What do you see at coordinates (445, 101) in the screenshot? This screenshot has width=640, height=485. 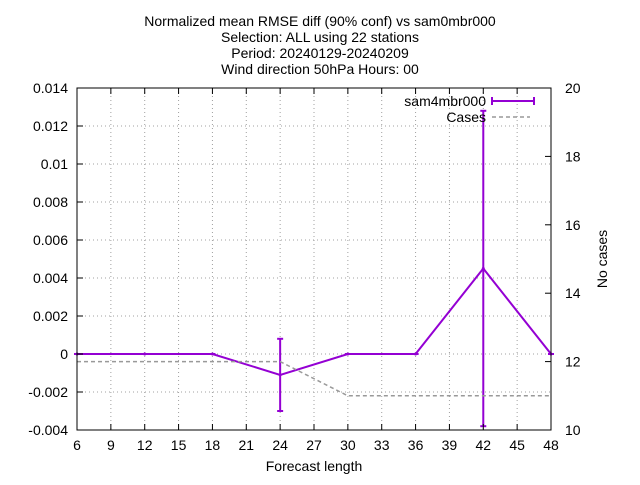 I see `legend-label: sam4mbr000` at bounding box center [445, 101].